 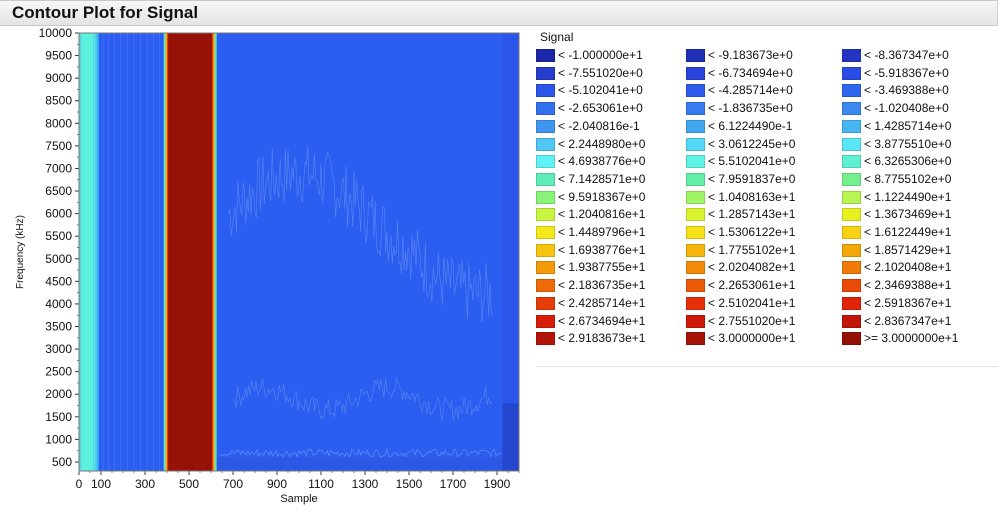 I want to click on legend-label: < -1.836735e+0, so click(x=750, y=108).